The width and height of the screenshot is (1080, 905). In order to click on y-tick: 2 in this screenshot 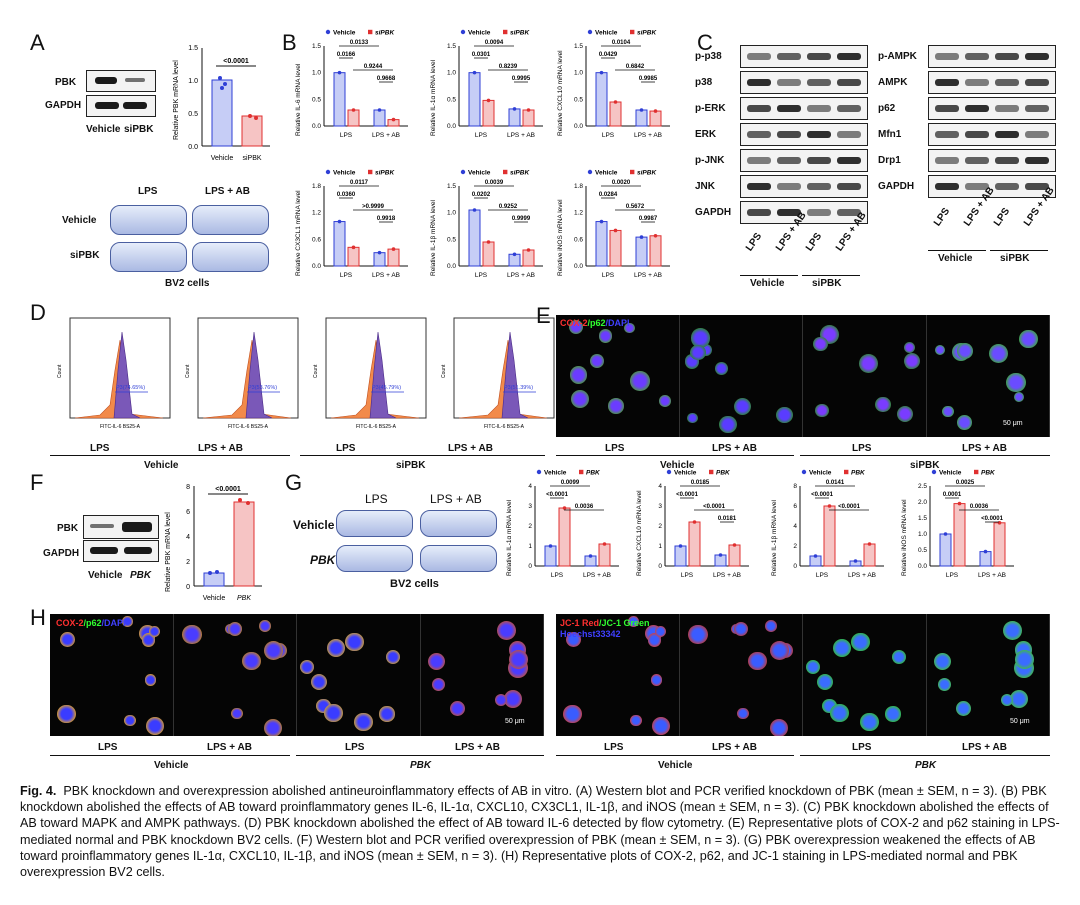, I will do `click(660, 526)`.